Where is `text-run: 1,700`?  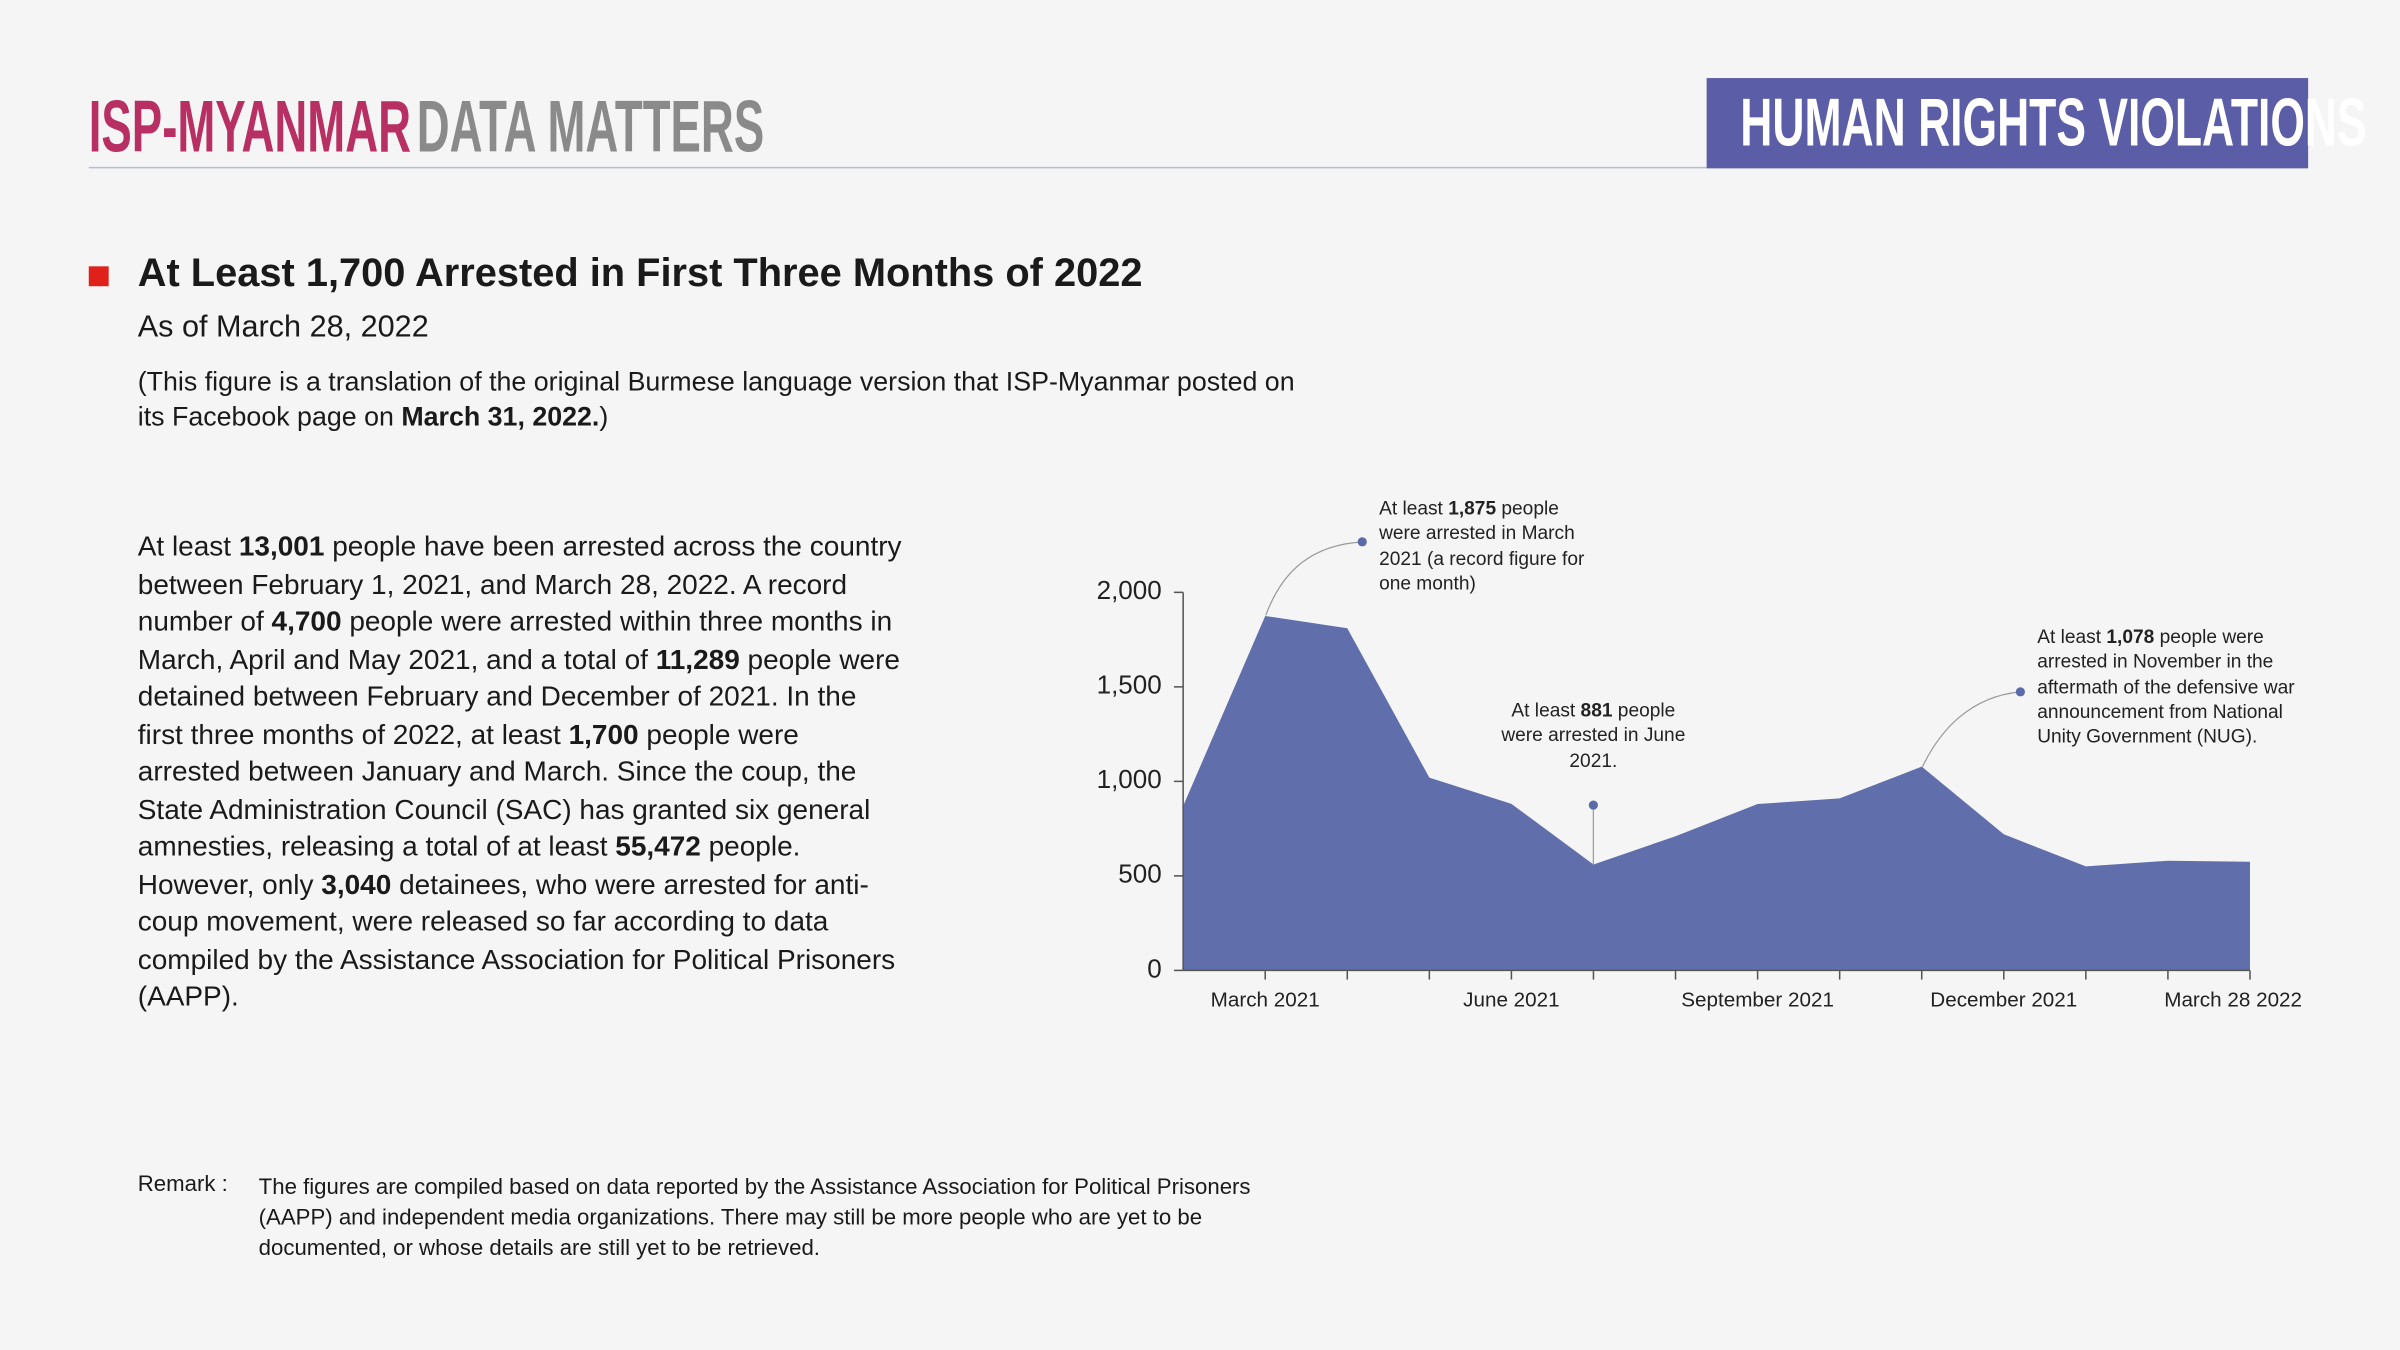 text-run: 1,700 is located at coordinates (603, 733).